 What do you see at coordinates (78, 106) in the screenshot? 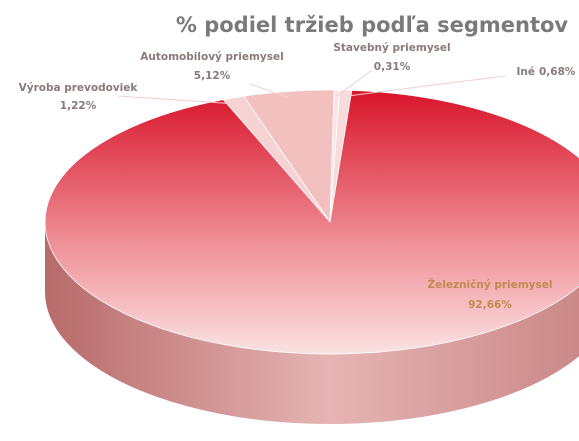
I see `slice-value: 1,22%` at bounding box center [78, 106].